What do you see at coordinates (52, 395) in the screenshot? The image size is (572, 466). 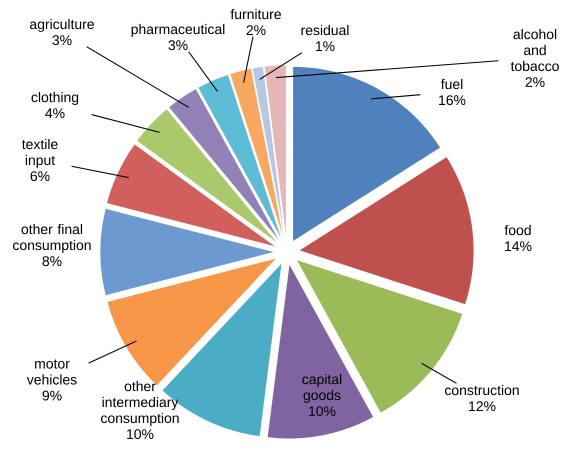 I see `data-label: 9%` at bounding box center [52, 395].